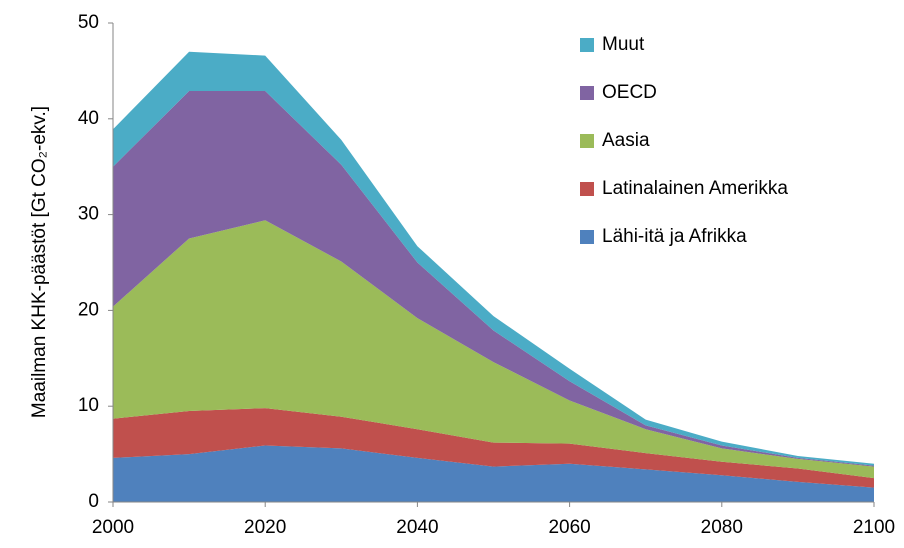  What do you see at coordinates (265, 527) in the screenshot?
I see `x-tick-label: 2020` at bounding box center [265, 527].